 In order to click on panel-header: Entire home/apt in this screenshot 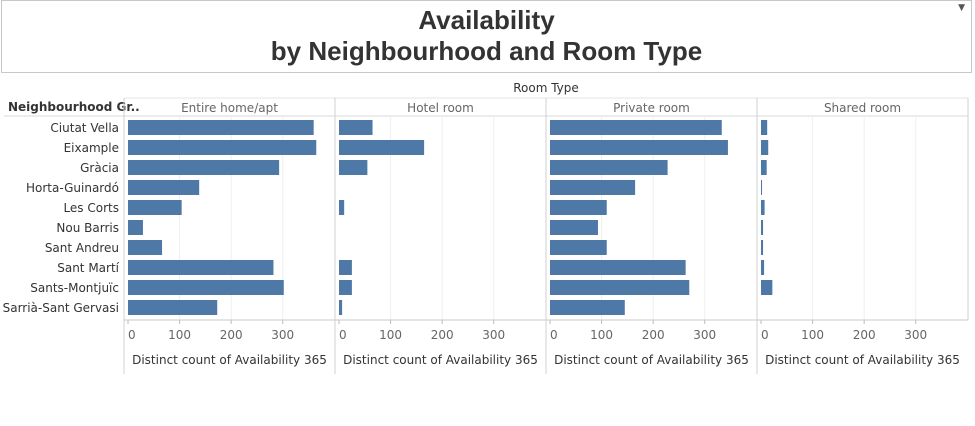, I will do `click(229, 108)`.